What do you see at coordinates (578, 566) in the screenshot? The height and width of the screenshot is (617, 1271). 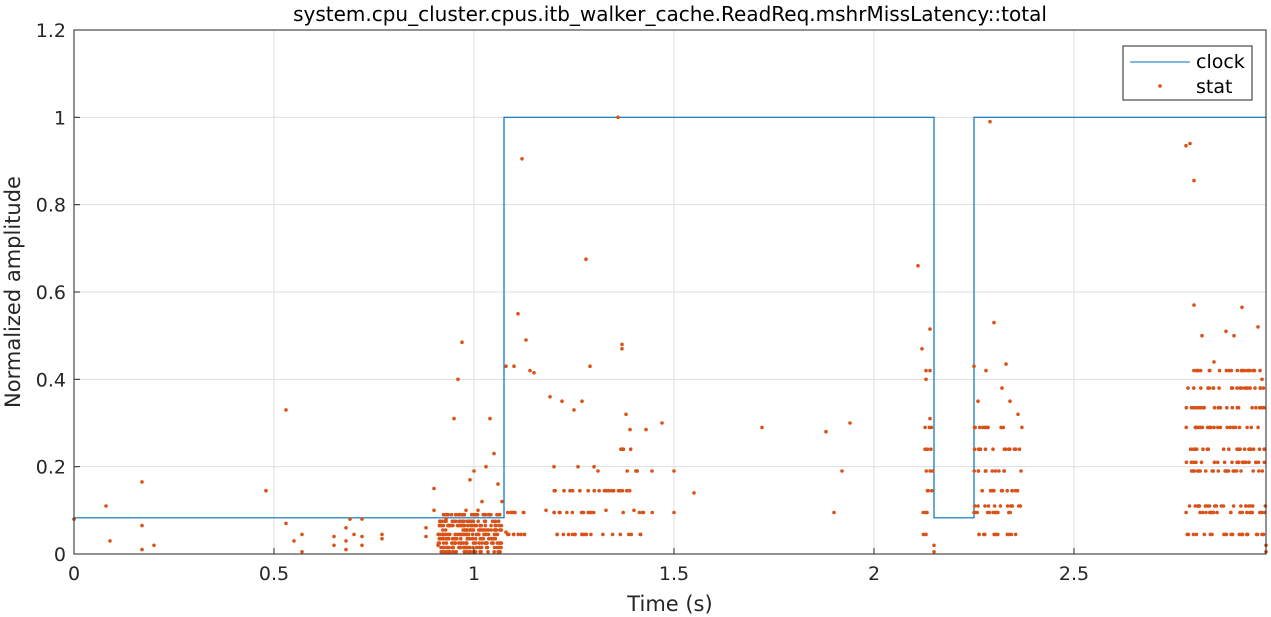 I see `x-axis-ticks: 0 0.5 1 1.5 2 2.5` at bounding box center [578, 566].